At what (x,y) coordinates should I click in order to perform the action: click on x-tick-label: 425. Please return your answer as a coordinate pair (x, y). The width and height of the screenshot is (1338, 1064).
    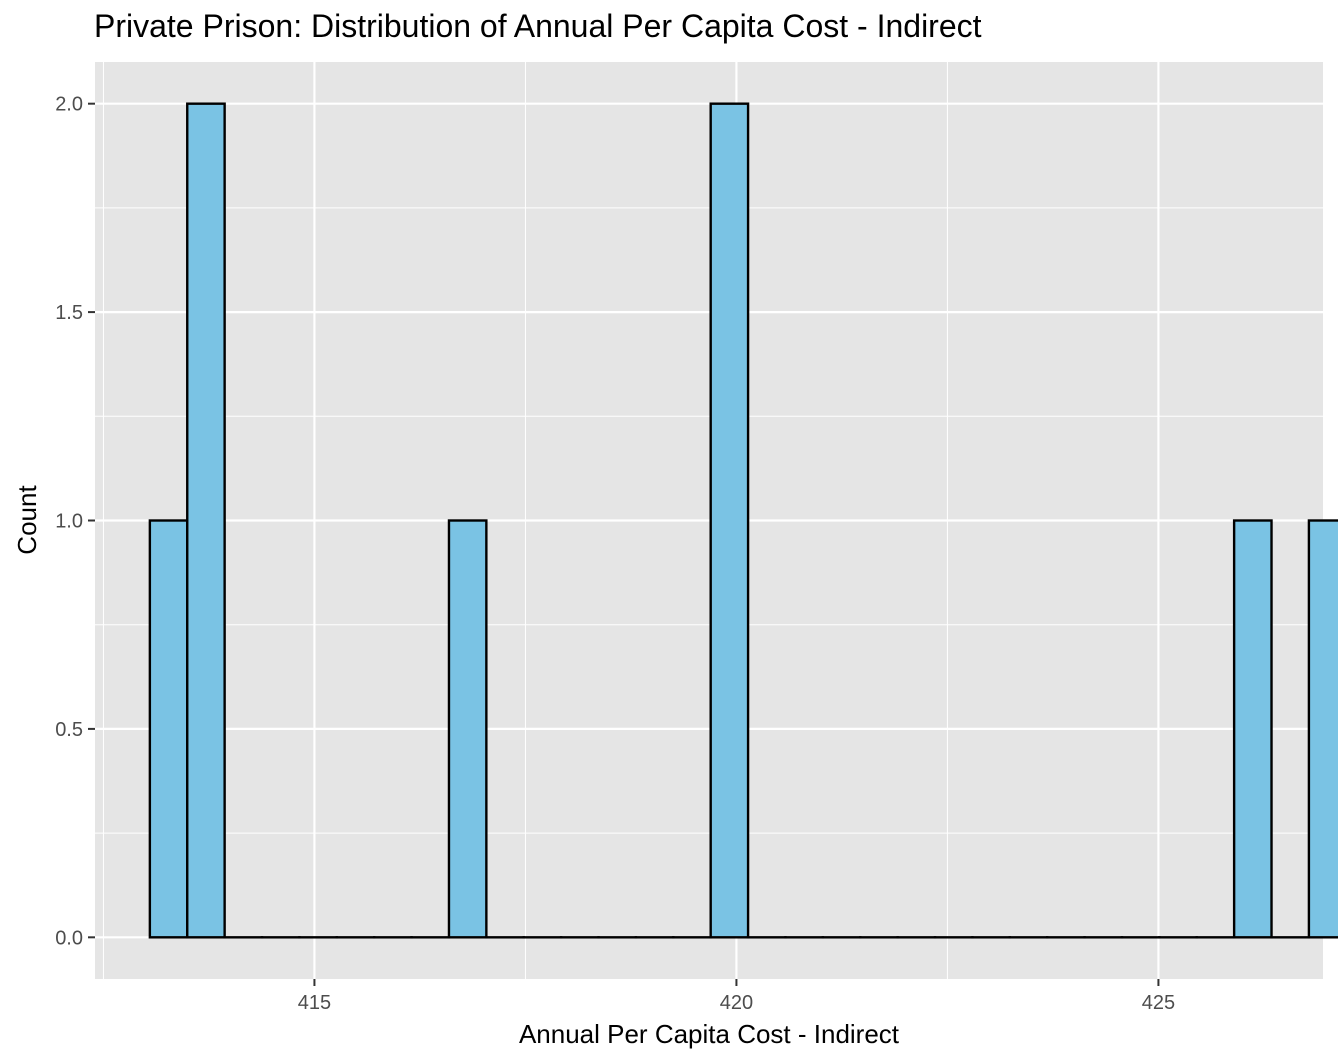
    Looking at the image, I should click on (1158, 1003).